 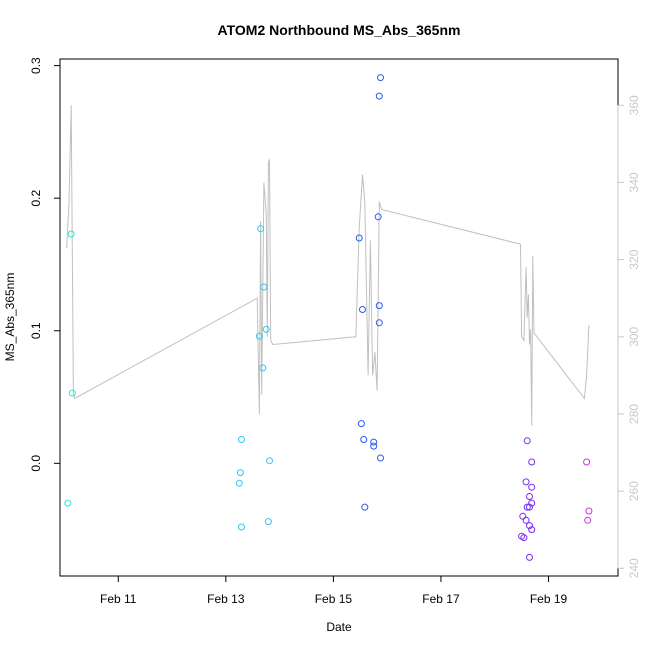 I want to click on x-tick-label: Feb 19, so click(x=549, y=599).